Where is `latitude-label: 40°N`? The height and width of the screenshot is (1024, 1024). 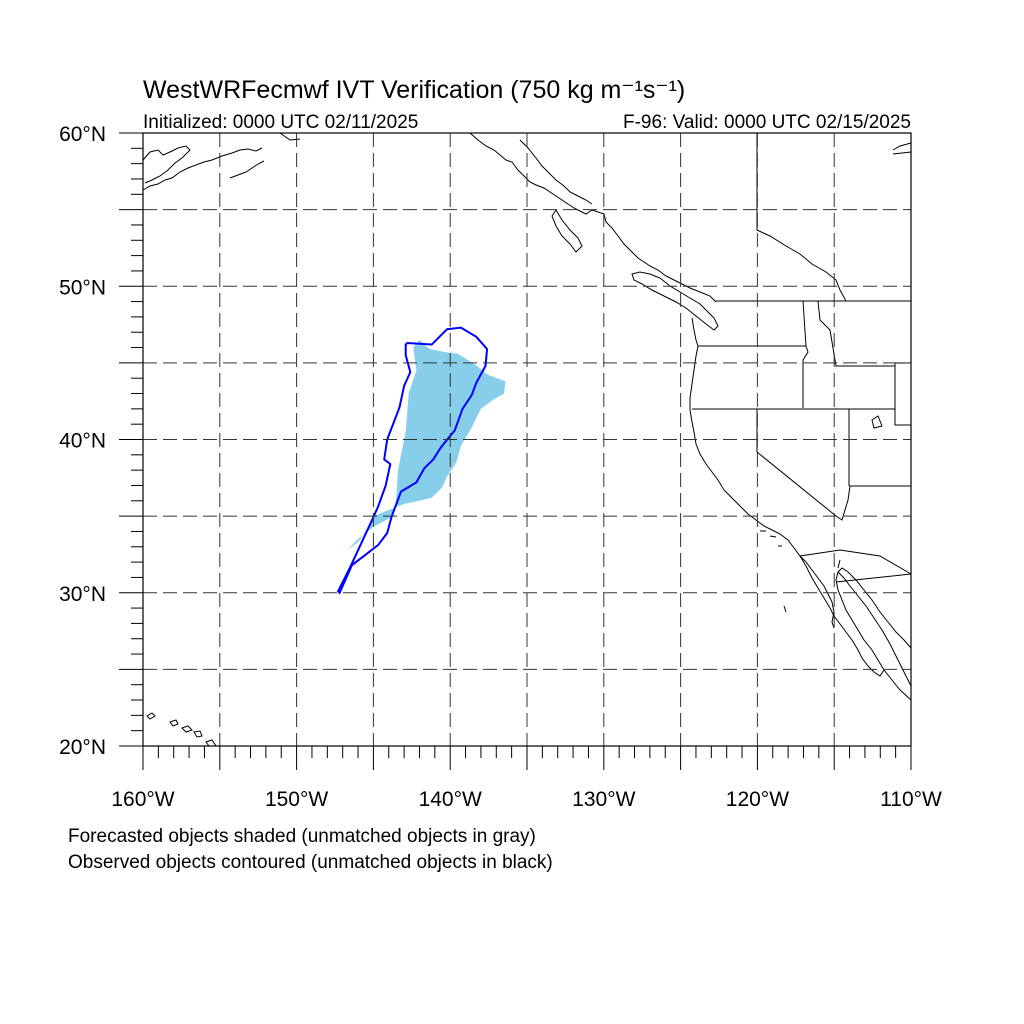 latitude-label: 40°N is located at coordinates (82, 441).